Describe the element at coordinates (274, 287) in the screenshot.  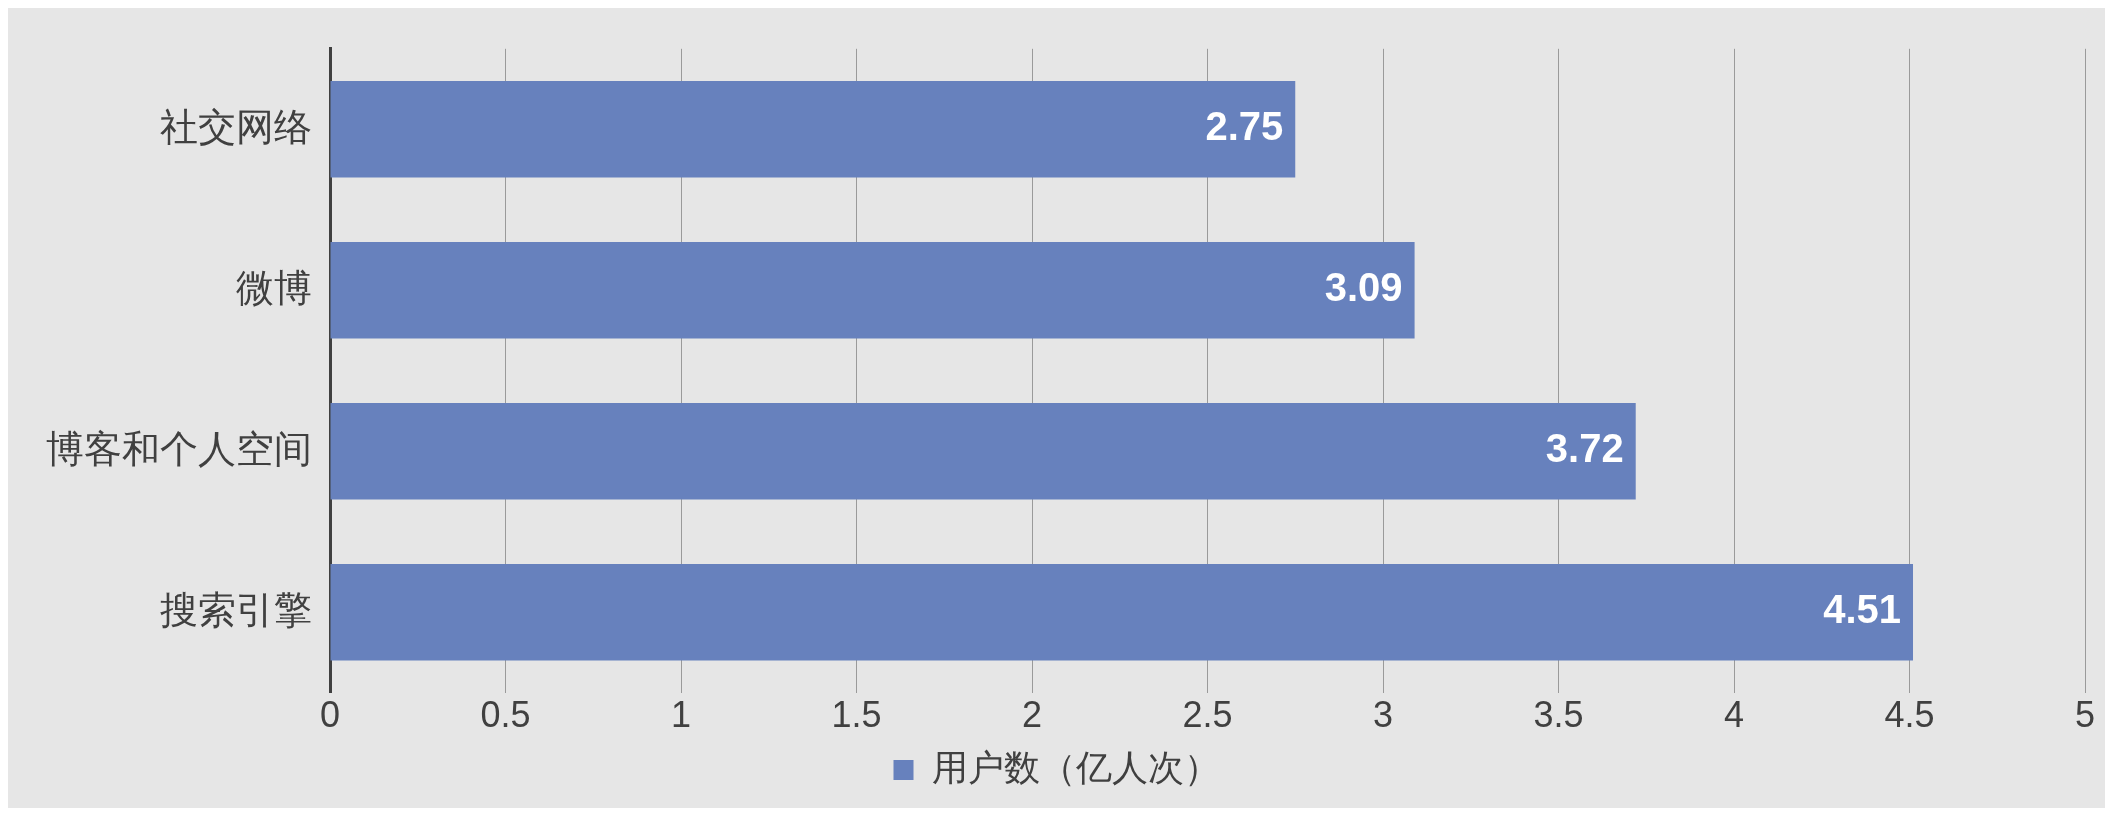
I see `y-tick-label: 微博` at that location.